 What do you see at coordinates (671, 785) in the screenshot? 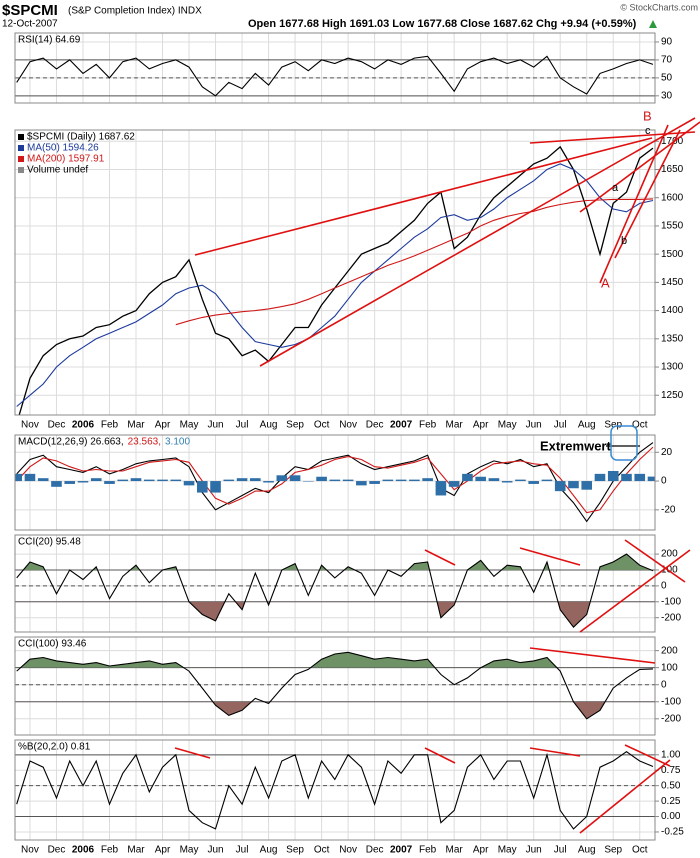
I see `y-tick-label: 0.50` at bounding box center [671, 785].